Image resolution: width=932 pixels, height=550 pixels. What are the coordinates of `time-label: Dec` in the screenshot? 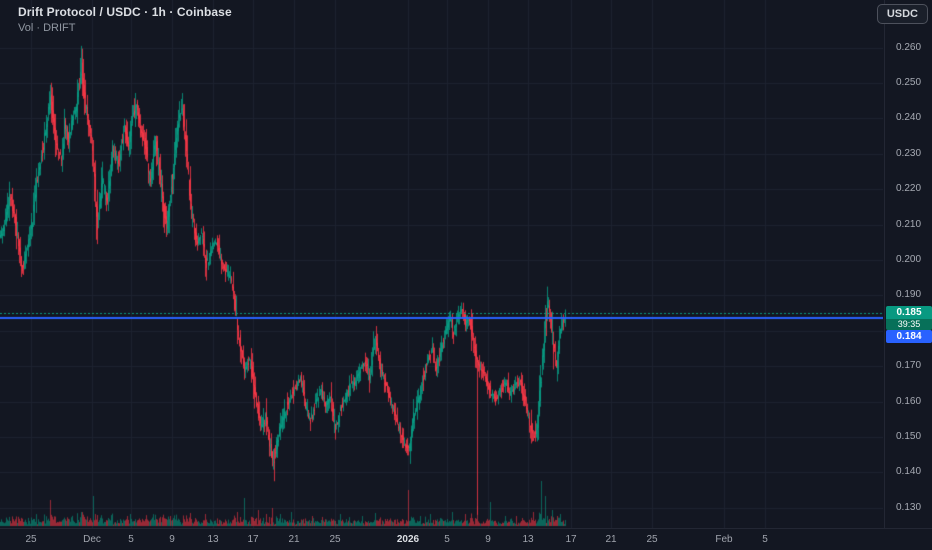 It's located at (92, 539).